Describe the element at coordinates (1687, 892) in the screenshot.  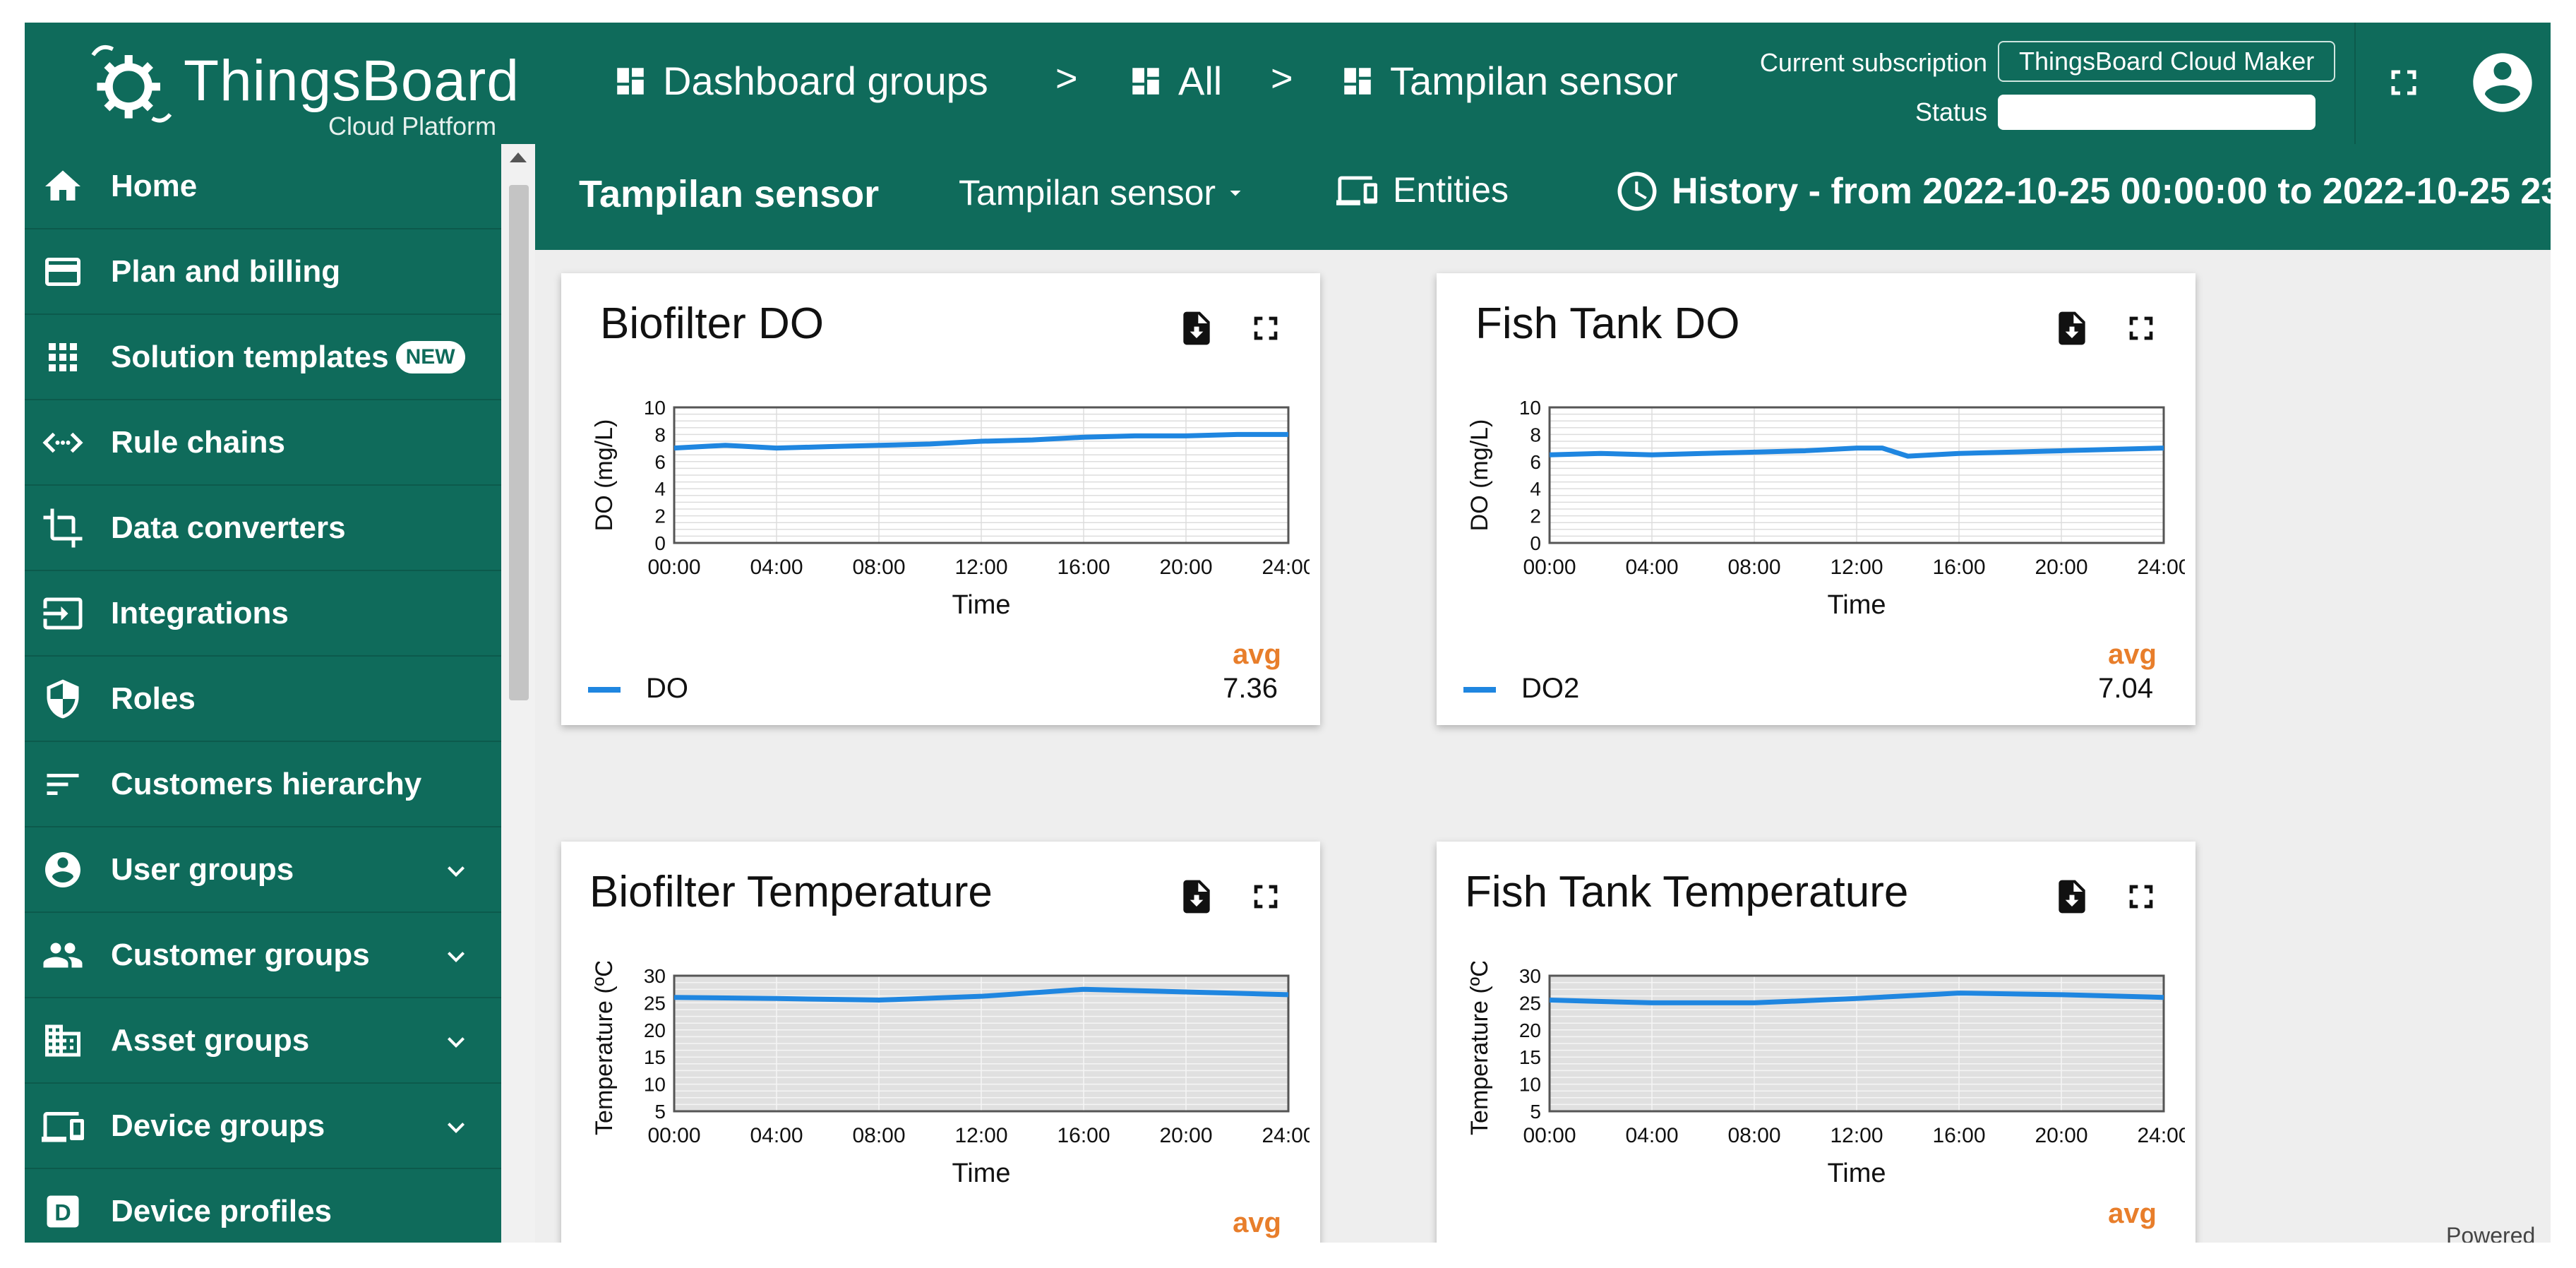
I see `widget-title: Fish Tank Temperature` at that location.